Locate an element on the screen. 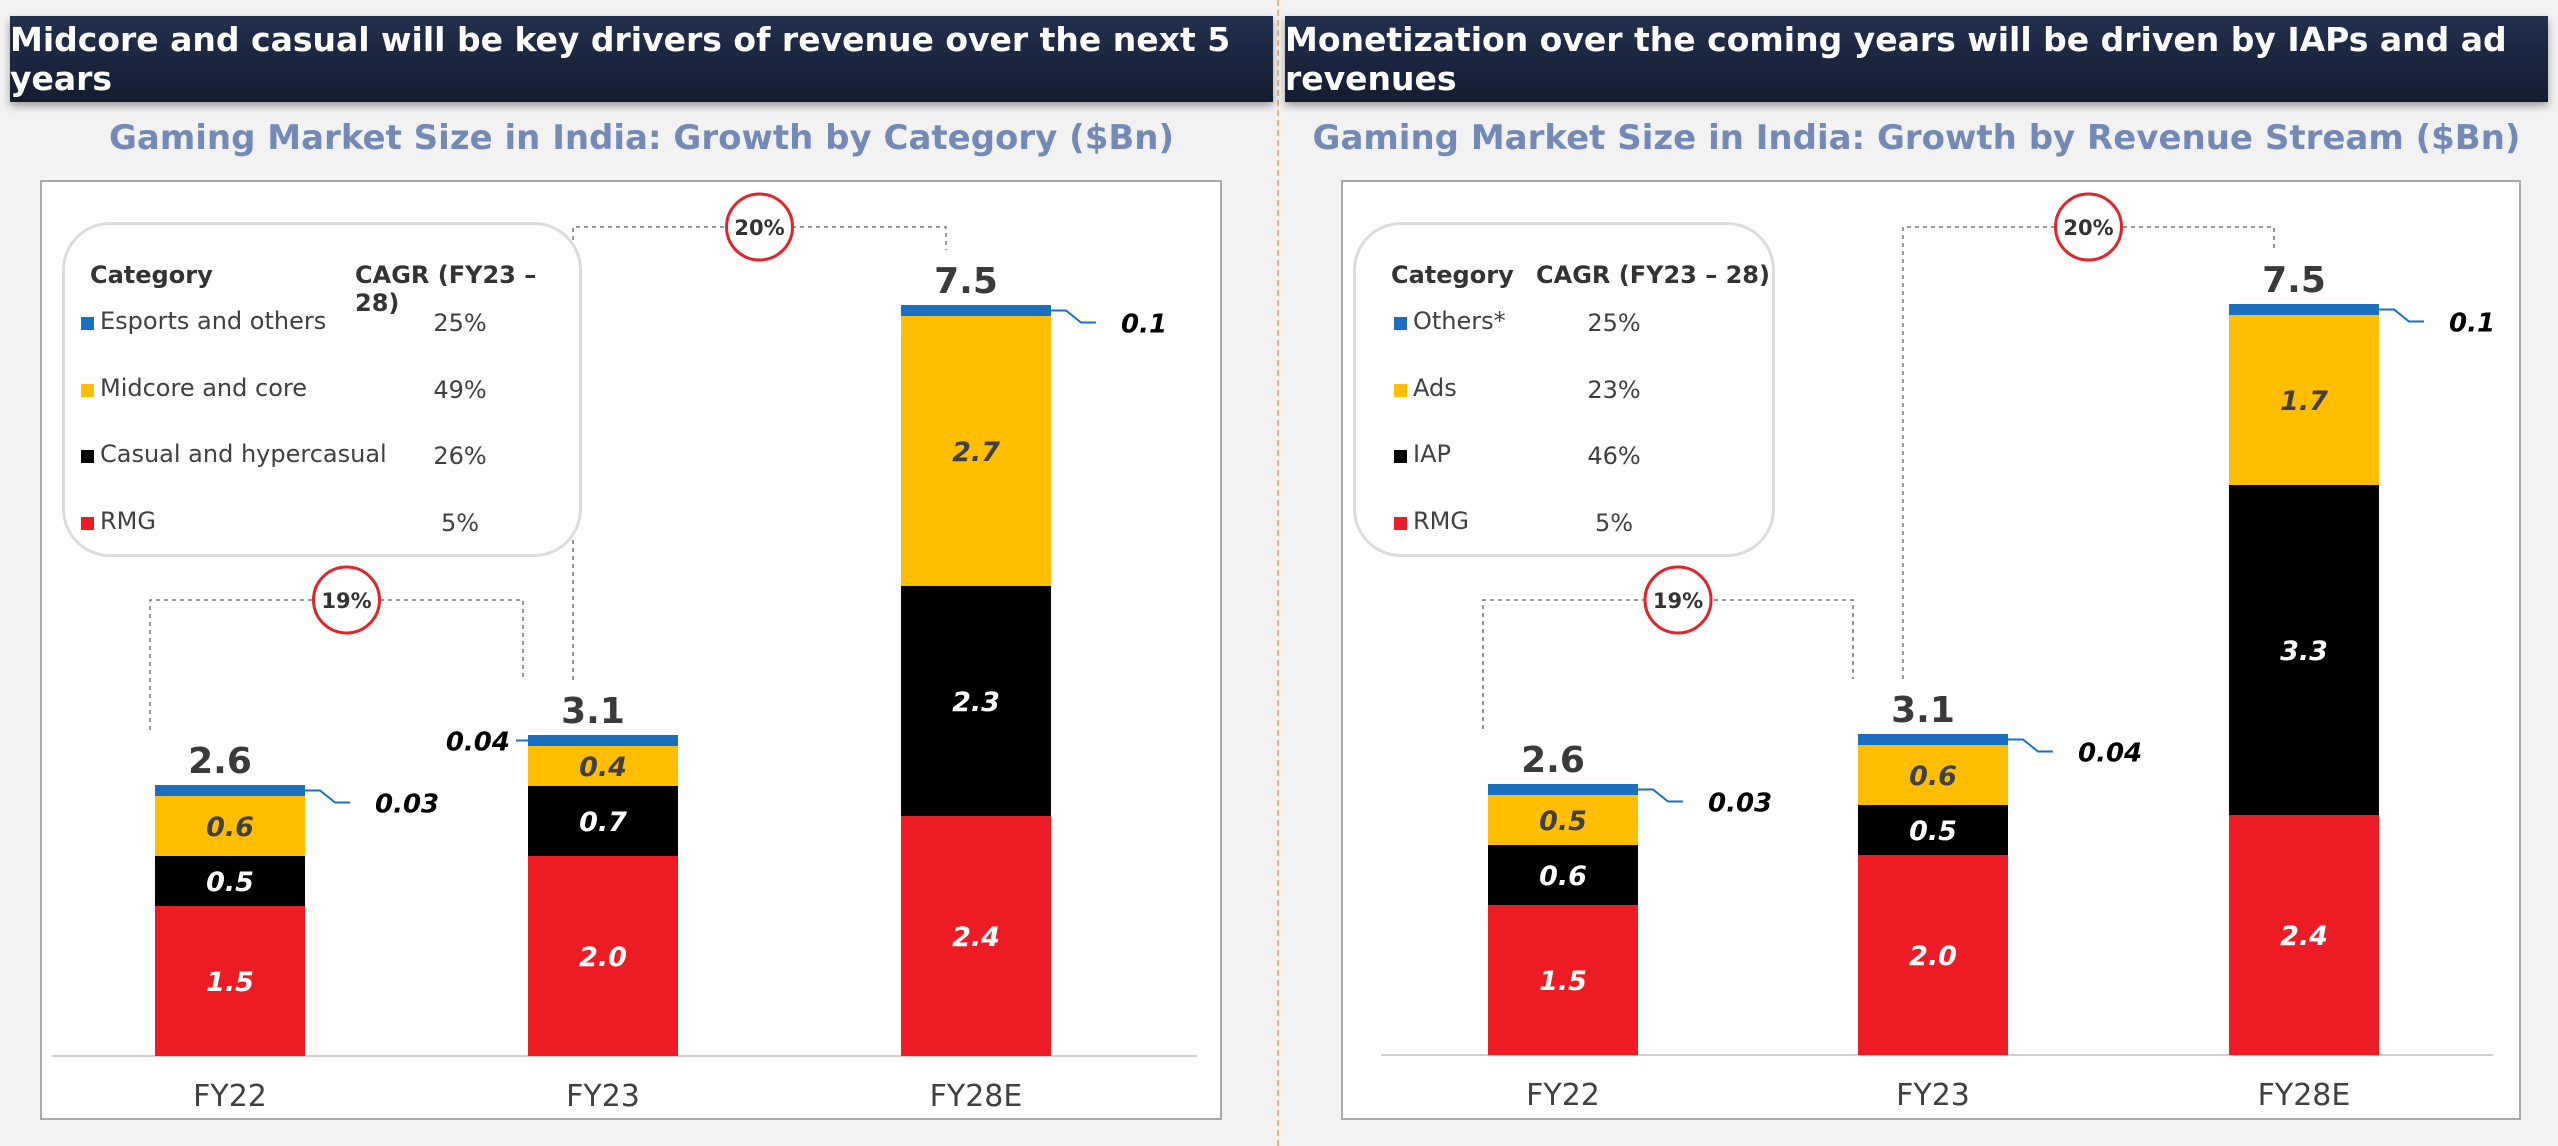  legend-cagr: 5% is located at coordinates (1614, 523).